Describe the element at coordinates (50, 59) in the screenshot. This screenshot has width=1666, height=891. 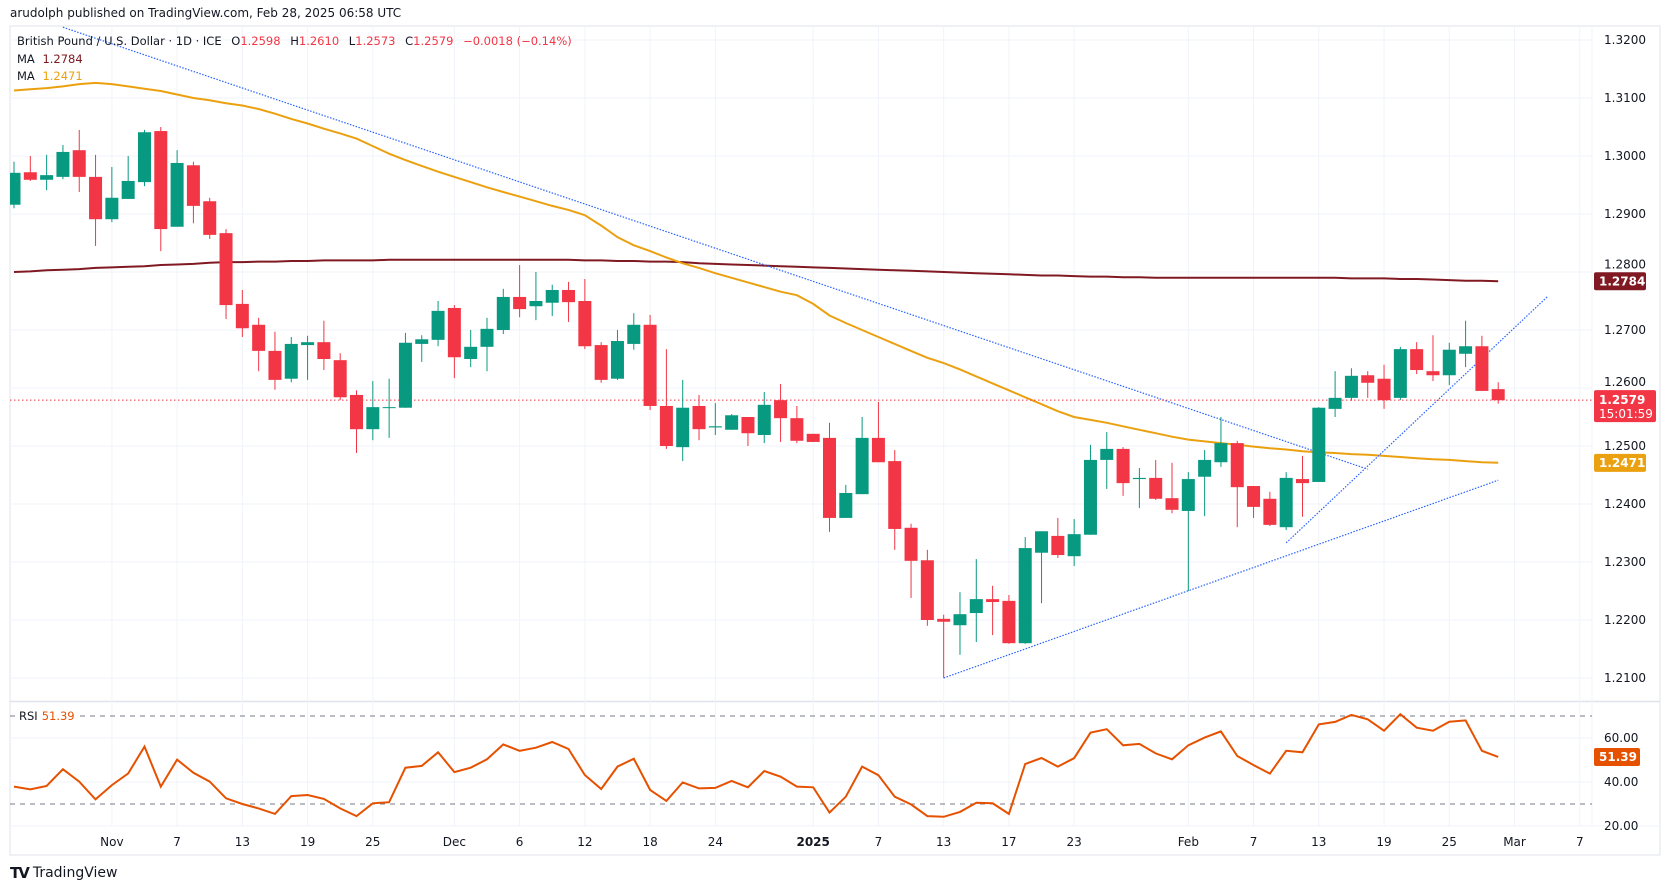
I see `ma-long-legend: MA 1.2784` at that location.